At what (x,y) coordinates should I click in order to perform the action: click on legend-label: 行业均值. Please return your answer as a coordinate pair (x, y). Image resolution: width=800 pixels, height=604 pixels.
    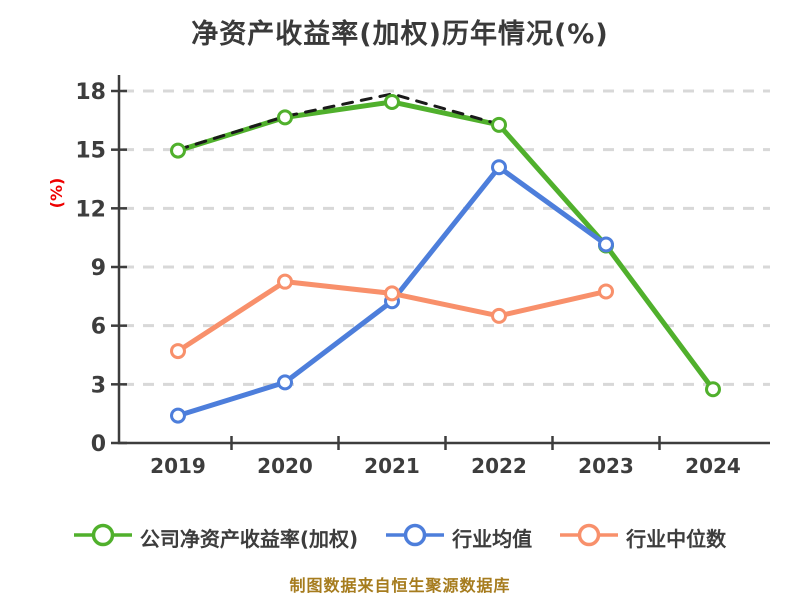
    Looking at the image, I should click on (492, 538).